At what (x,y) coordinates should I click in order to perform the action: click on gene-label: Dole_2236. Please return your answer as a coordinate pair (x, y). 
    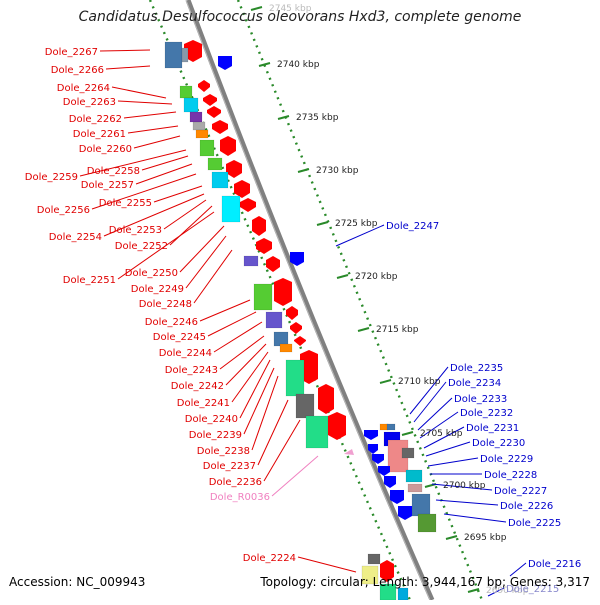
    Looking at the image, I should click on (235, 482).